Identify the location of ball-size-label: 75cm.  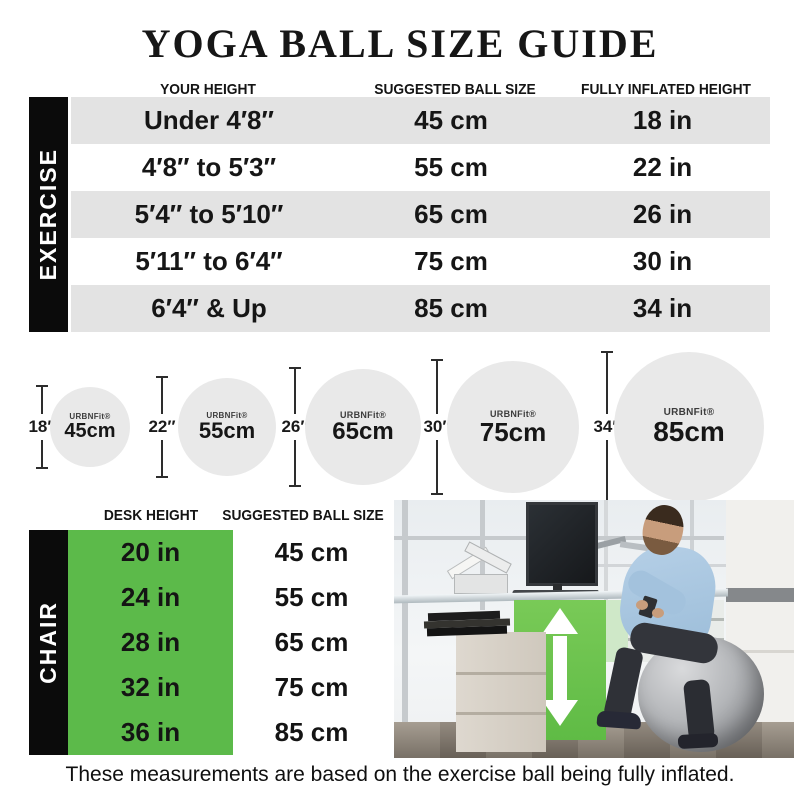
(513, 431).